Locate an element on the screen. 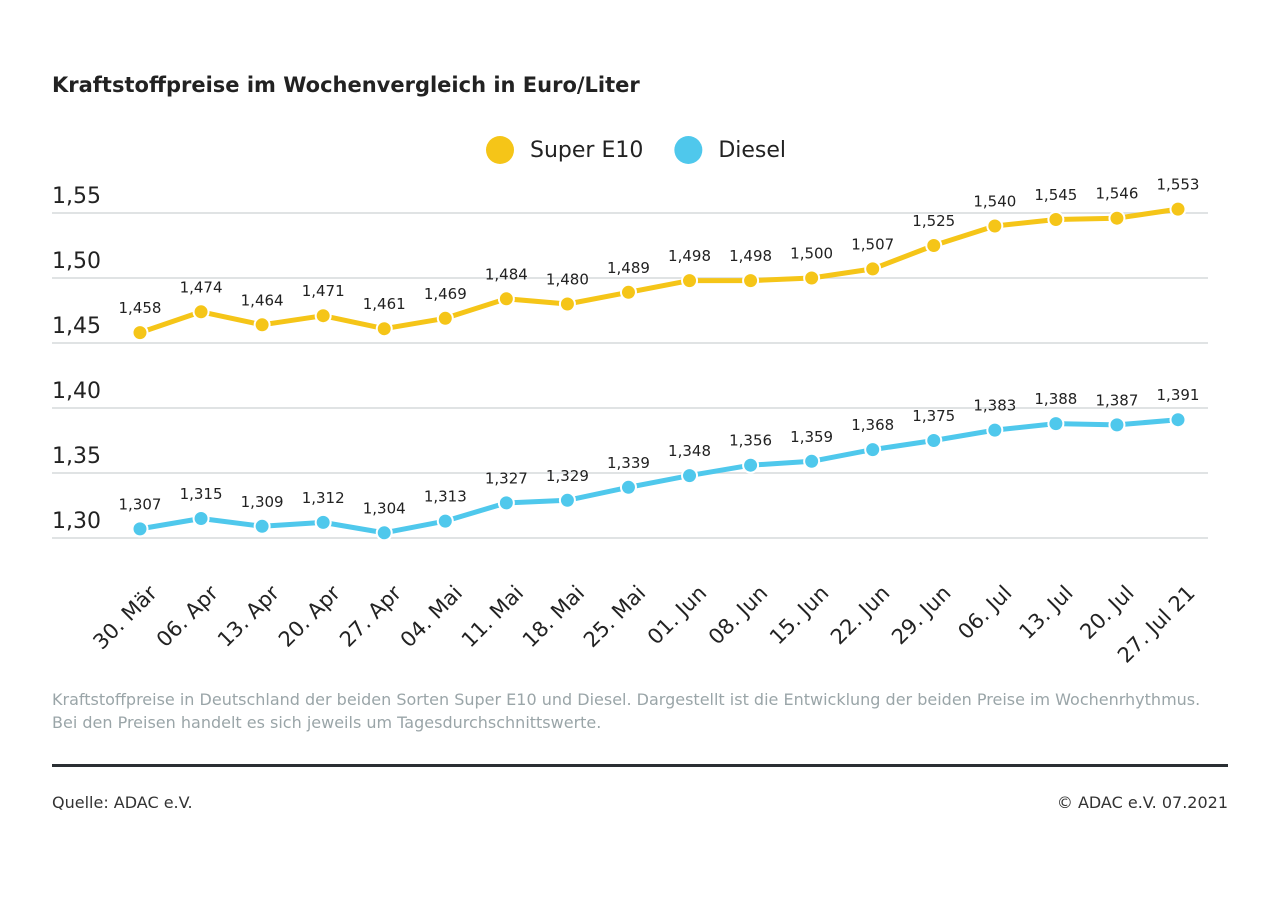 The width and height of the screenshot is (1280, 897). data-label: 1,500 is located at coordinates (811, 254).